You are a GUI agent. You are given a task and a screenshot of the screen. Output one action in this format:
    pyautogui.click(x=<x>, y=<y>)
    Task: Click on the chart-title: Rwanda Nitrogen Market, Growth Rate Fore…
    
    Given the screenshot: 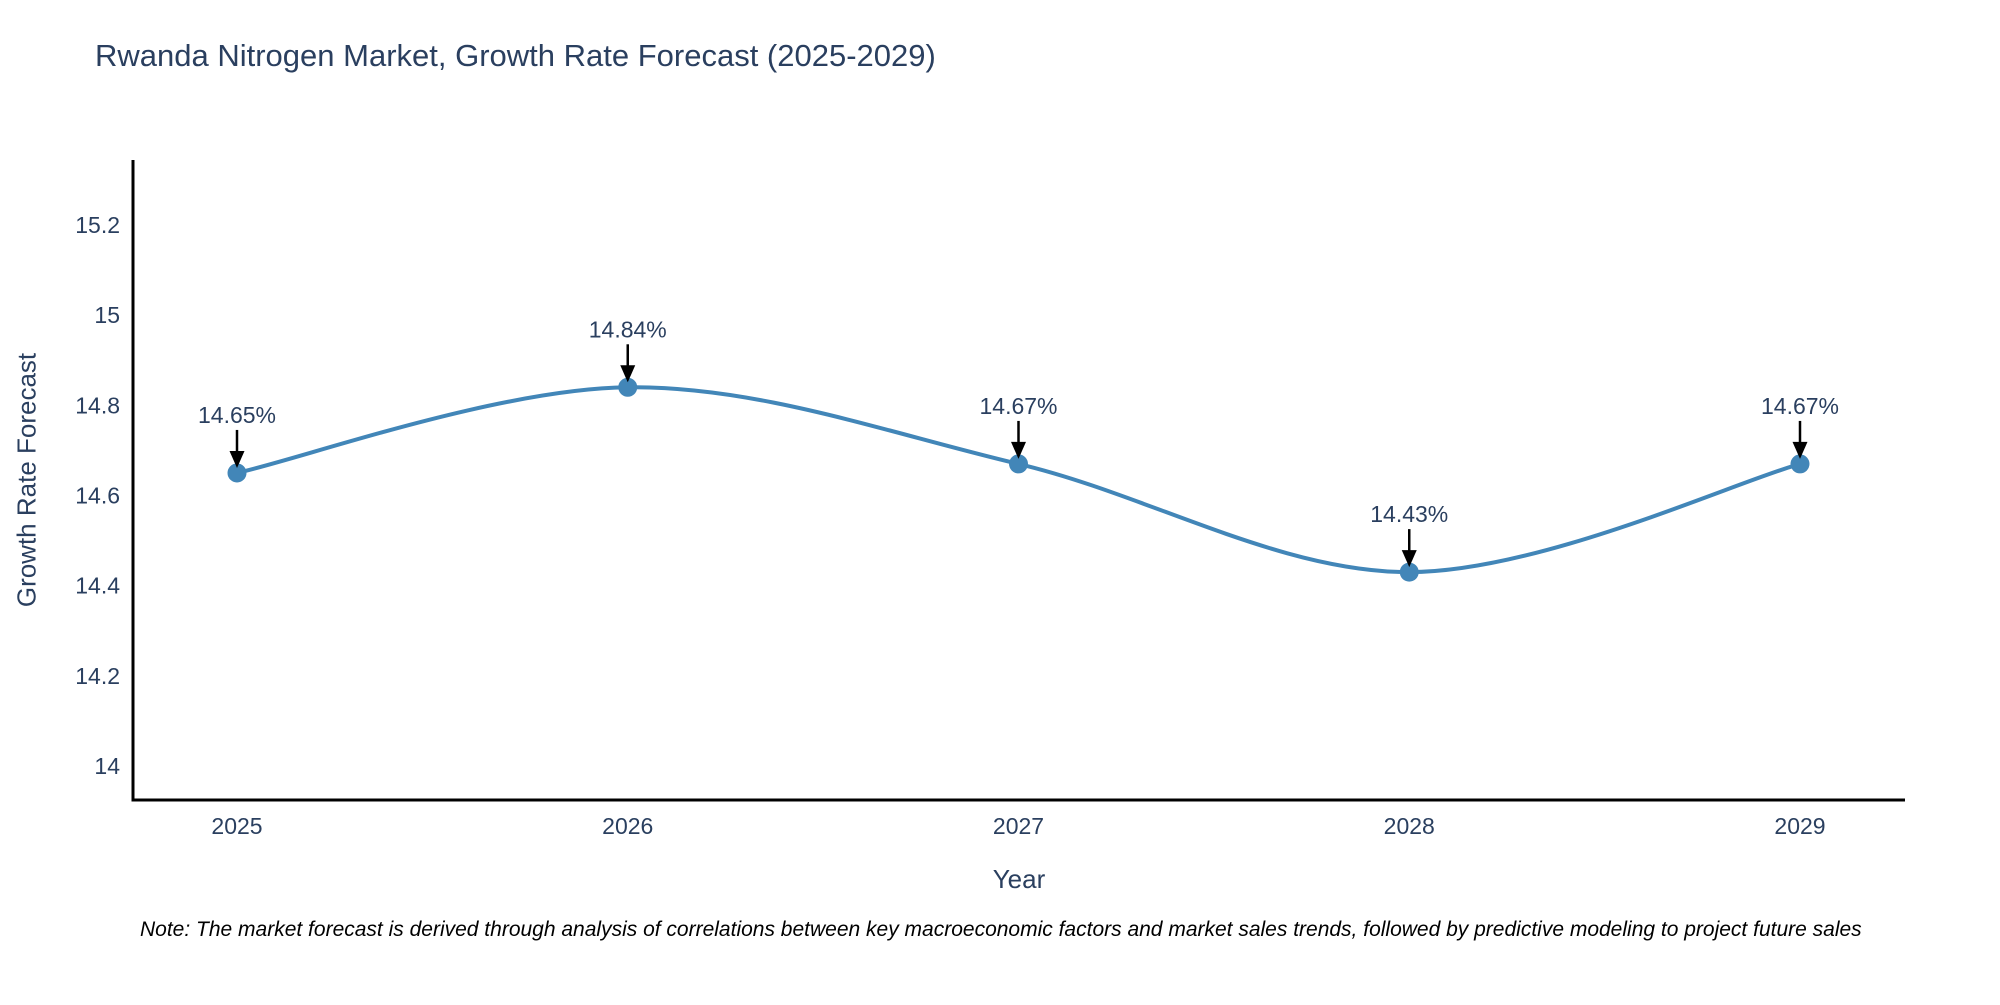 What is the action you would take?
    pyautogui.click(x=515, y=55)
    